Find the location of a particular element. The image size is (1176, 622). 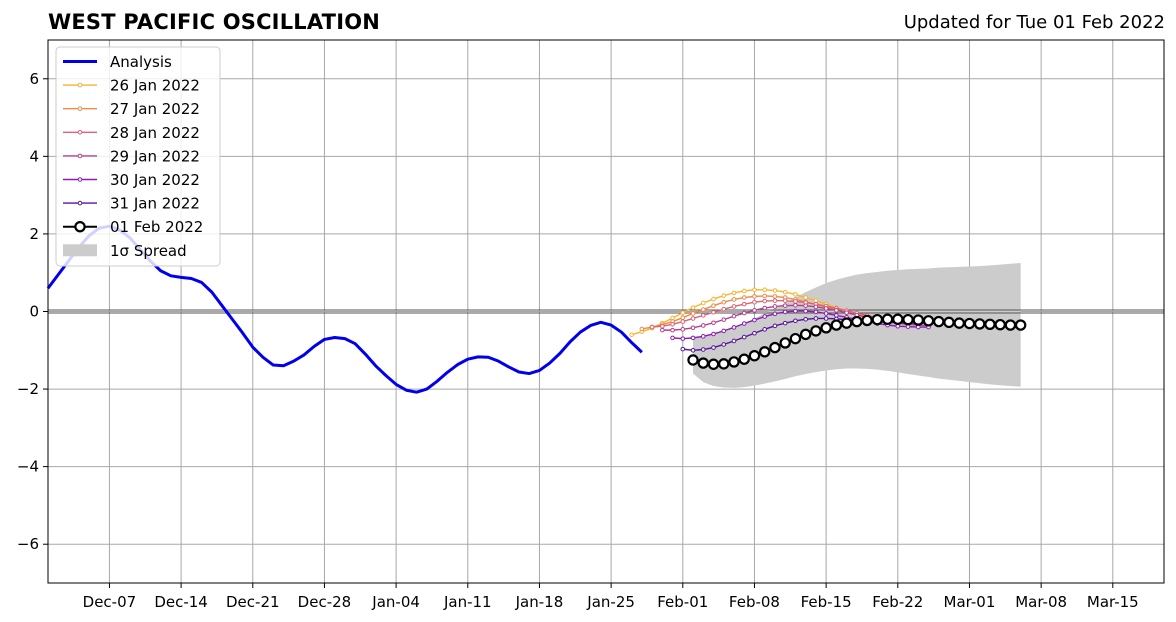

y-tick-label: 0 is located at coordinates (34, 312).